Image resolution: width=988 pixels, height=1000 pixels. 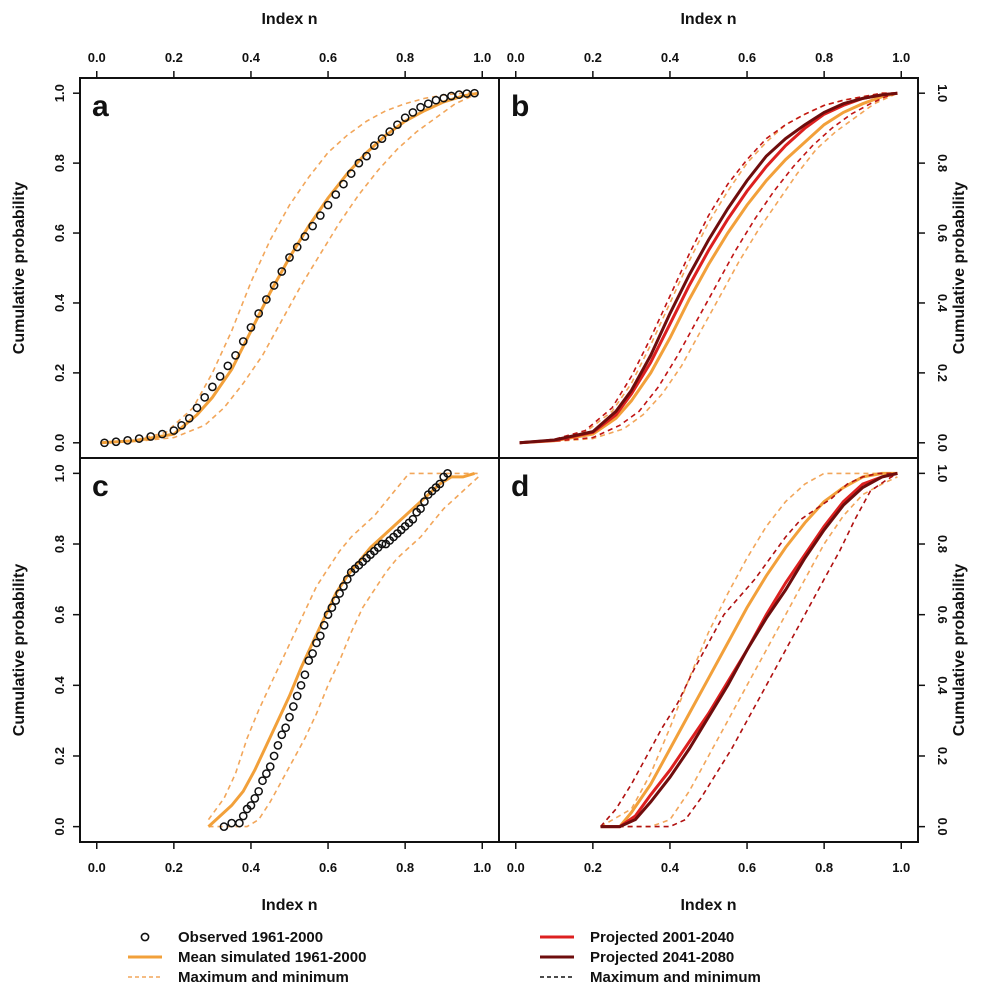 What do you see at coordinates (100, 486) in the screenshot?
I see `panel-letter: c` at bounding box center [100, 486].